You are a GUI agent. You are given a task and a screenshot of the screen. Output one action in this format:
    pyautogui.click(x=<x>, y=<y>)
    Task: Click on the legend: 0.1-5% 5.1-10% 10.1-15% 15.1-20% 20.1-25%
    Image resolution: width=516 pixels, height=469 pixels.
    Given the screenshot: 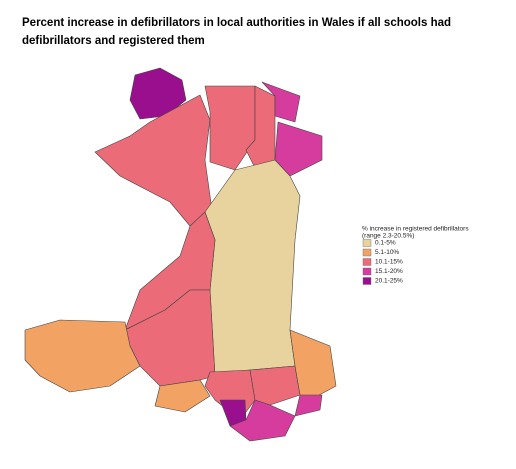 What is the action you would take?
    pyautogui.click(x=382, y=262)
    